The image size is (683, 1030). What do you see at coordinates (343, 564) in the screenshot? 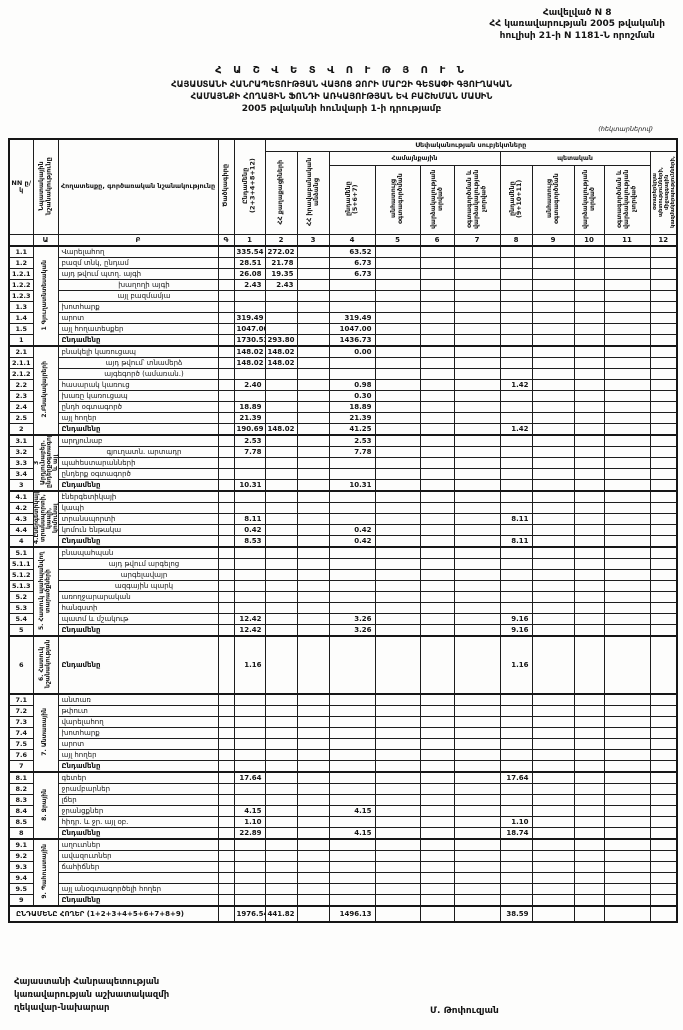
I see `table-row: 5.1.1 այդ թվում արգելոց` at bounding box center [343, 564].